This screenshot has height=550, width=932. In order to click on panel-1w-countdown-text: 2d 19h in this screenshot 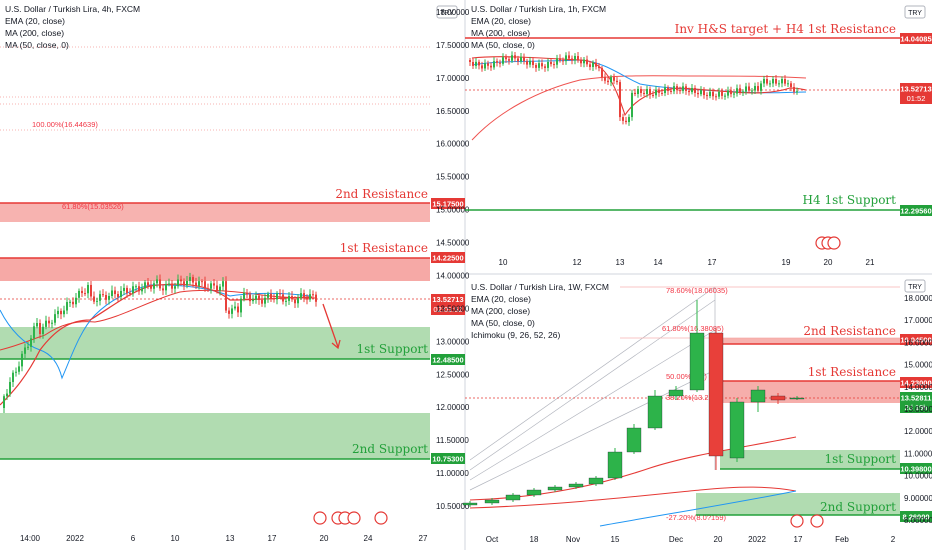, I will do `click(916, 407)`.